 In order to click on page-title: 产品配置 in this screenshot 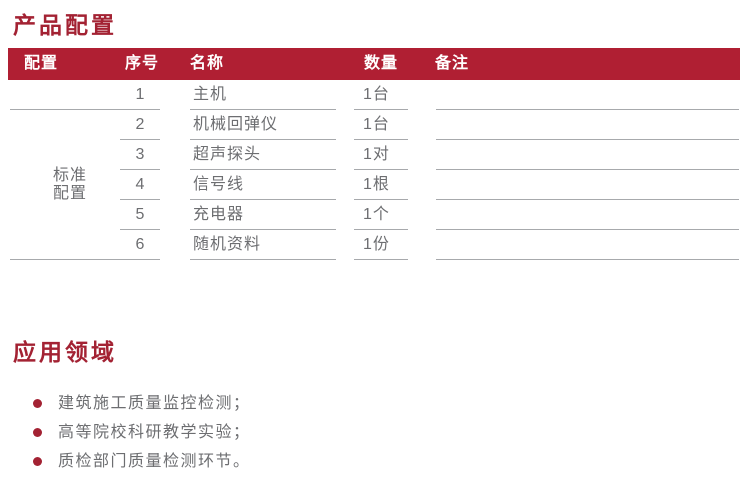, I will do `click(65, 25)`.